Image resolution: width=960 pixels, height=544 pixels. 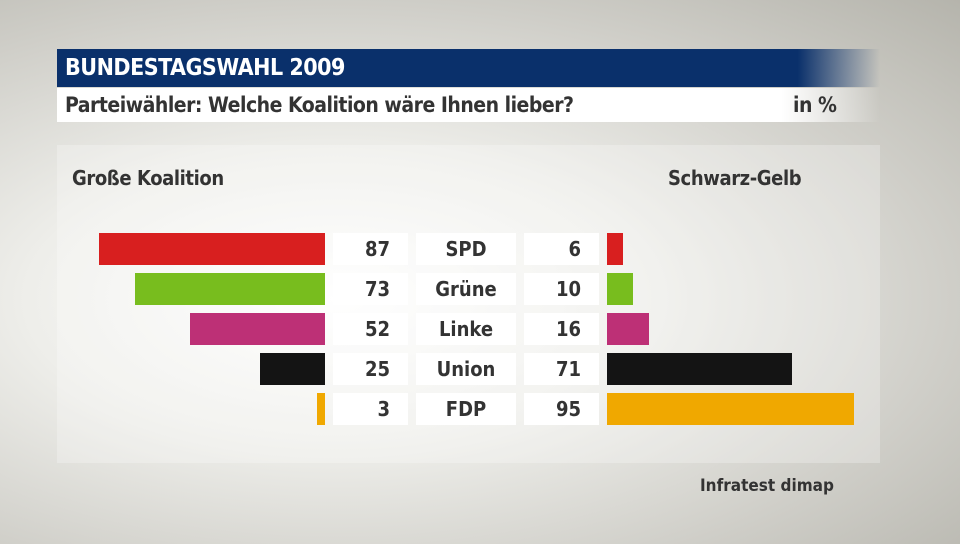 What do you see at coordinates (370, 289) in the screenshot?
I see `value-left: 73` at bounding box center [370, 289].